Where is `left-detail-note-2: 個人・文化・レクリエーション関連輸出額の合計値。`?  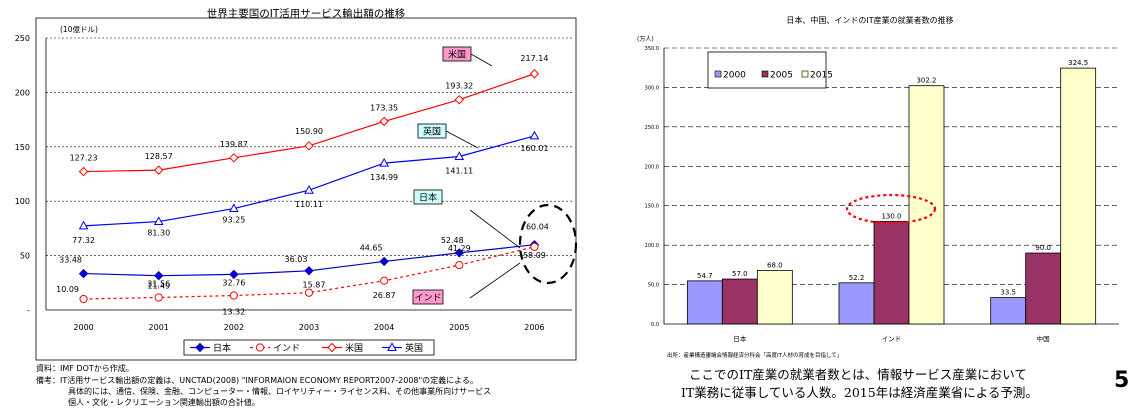
left-detail-note-2: 個人・文化・レクリエーション関連輸出額の合計値。 is located at coordinates (164, 402).